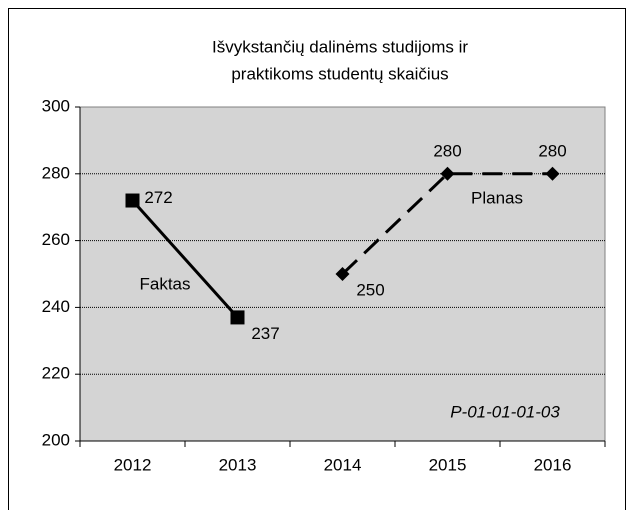  Describe the element at coordinates (448, 464) in the screenshot. I see `x-tick-label: 2015` at that location.